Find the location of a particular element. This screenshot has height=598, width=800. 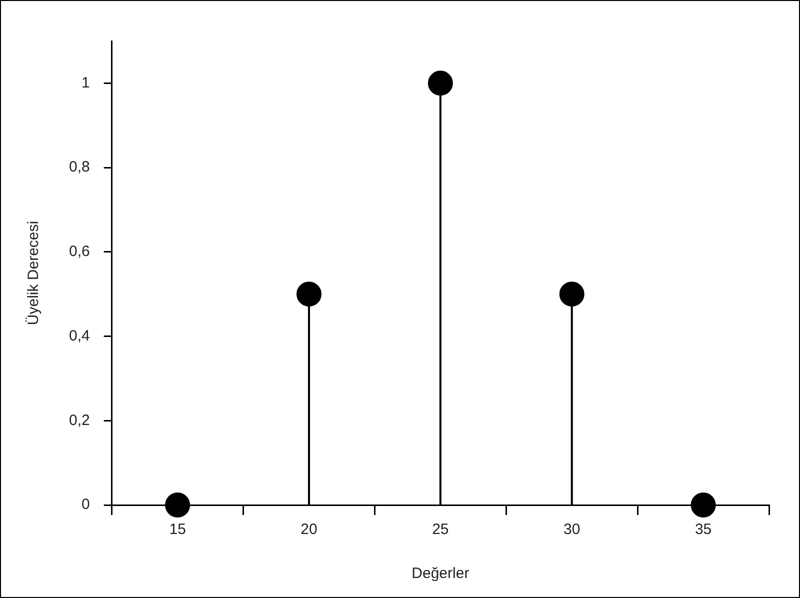

y-tick-label: 0,4 is located at coordinates (79, 335).